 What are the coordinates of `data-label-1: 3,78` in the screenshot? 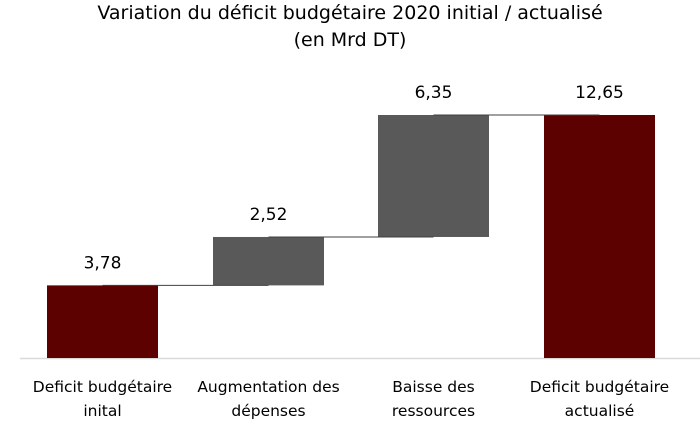 It's located at (103, 263).